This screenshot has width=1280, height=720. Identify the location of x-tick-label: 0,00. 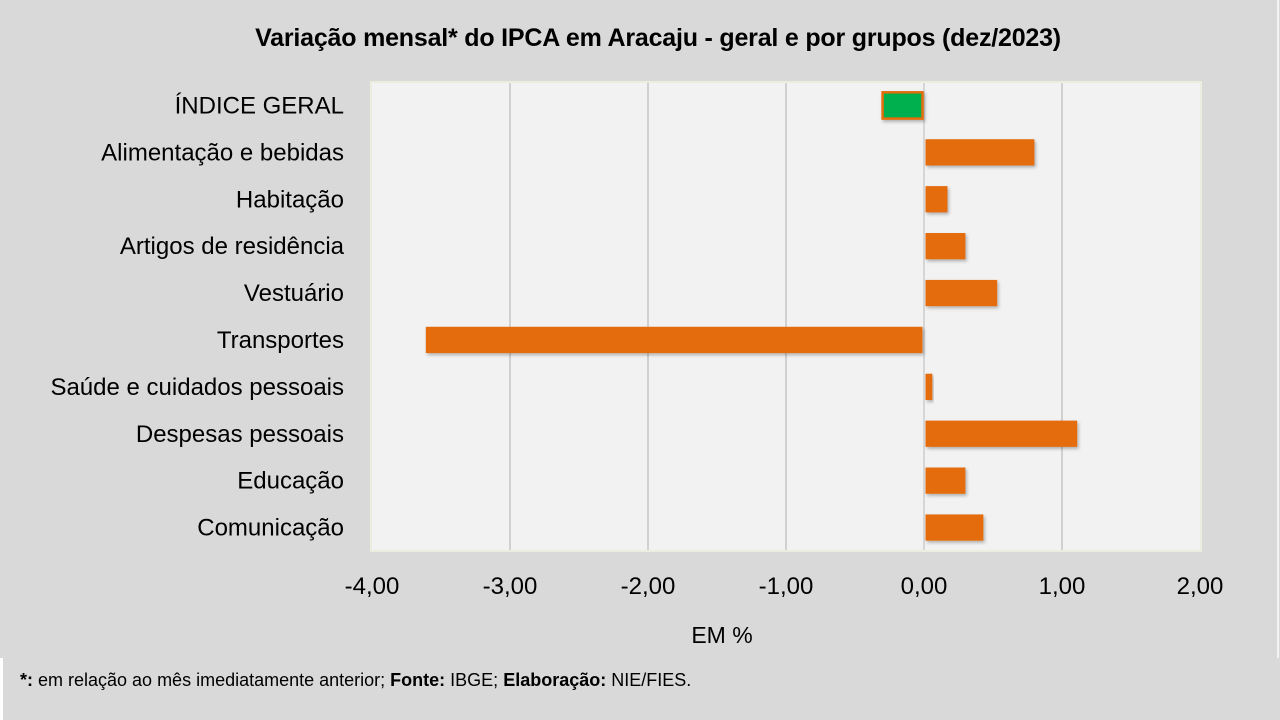
(924, 586).